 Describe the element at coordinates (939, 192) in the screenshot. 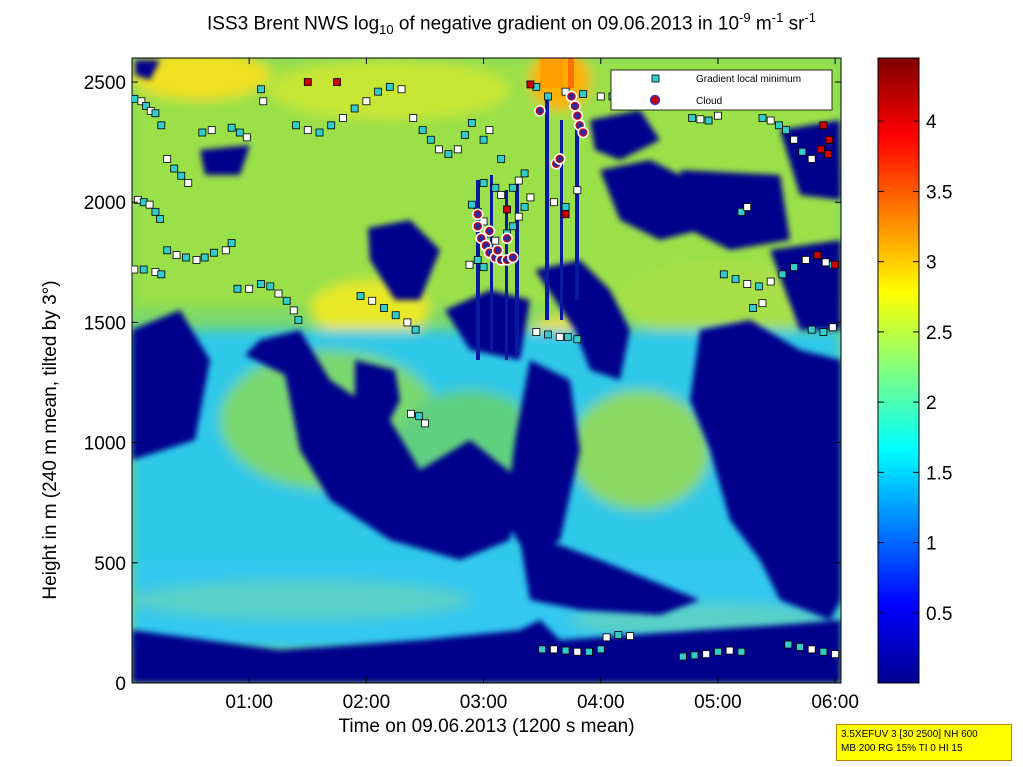

I see `colorbar-tick-label: 3.5` at that location.